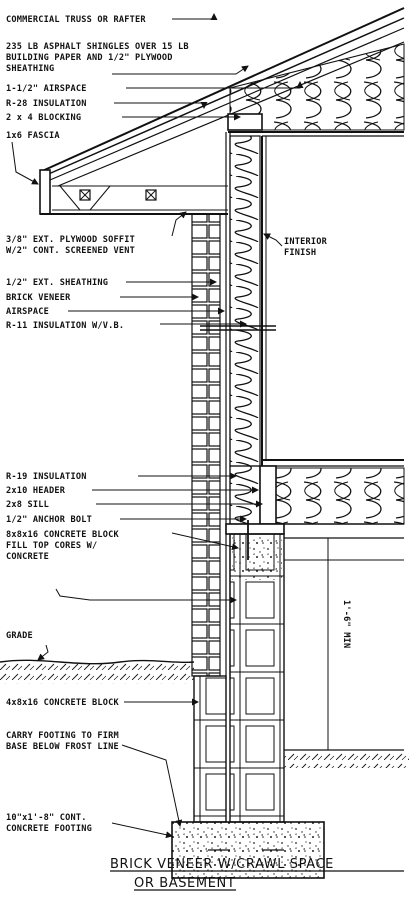 The width and height of the screenshot is (409, 900). What do you see at coordinates (43, 118) in the screenshot?
I see `label-blocking: 2 x 4 BLOCKING` at bounding box center [43, 118].